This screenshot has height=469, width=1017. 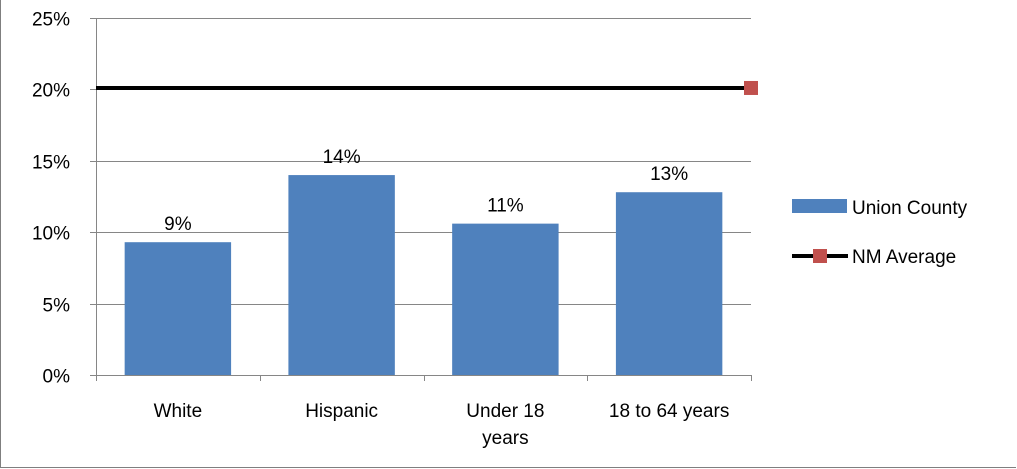 I want to click on data-label: 11%, so click(x=505, y=206).